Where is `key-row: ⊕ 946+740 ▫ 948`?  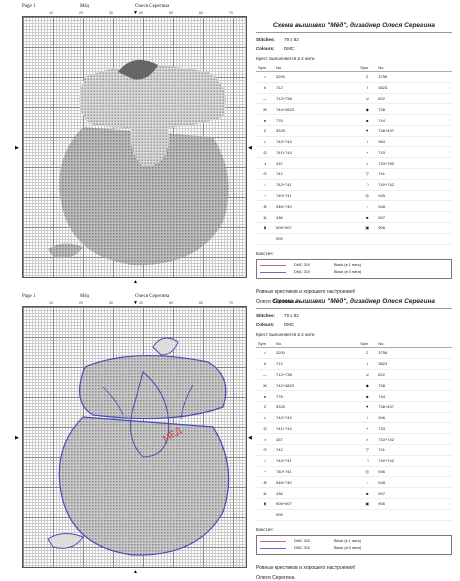 key-row: ⊕ 946+740 ▫ 948 is located at coordinates (354, 482).